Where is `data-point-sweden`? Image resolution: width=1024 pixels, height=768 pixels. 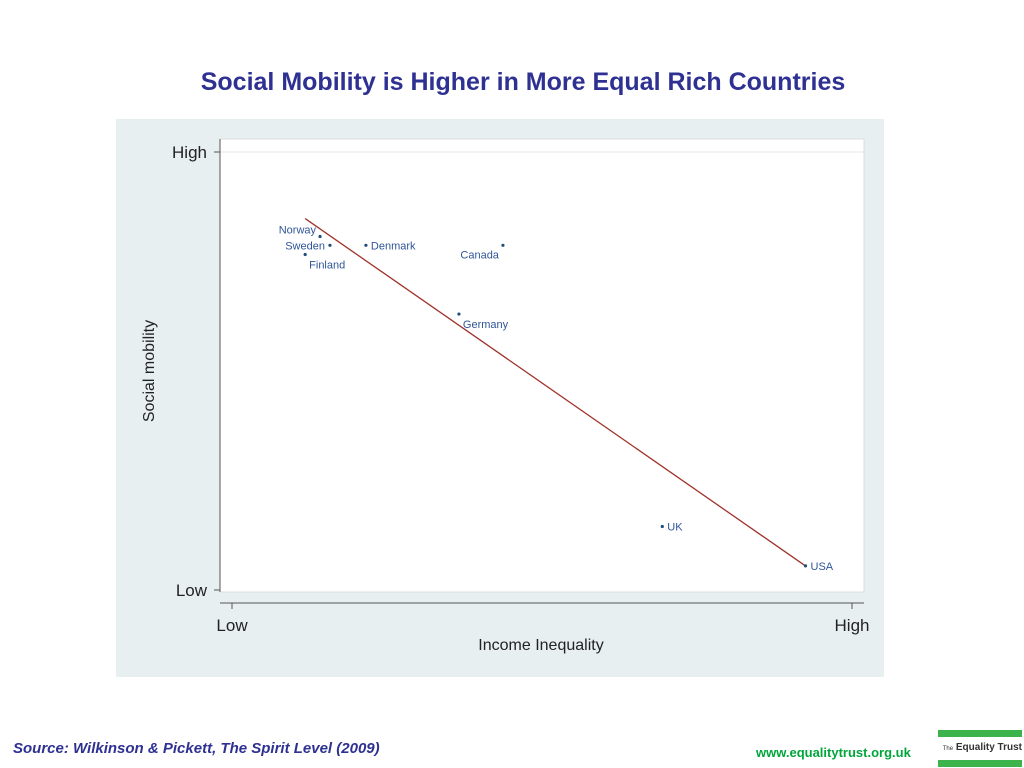 data-point-sweden is located at coordinates (330, 245).